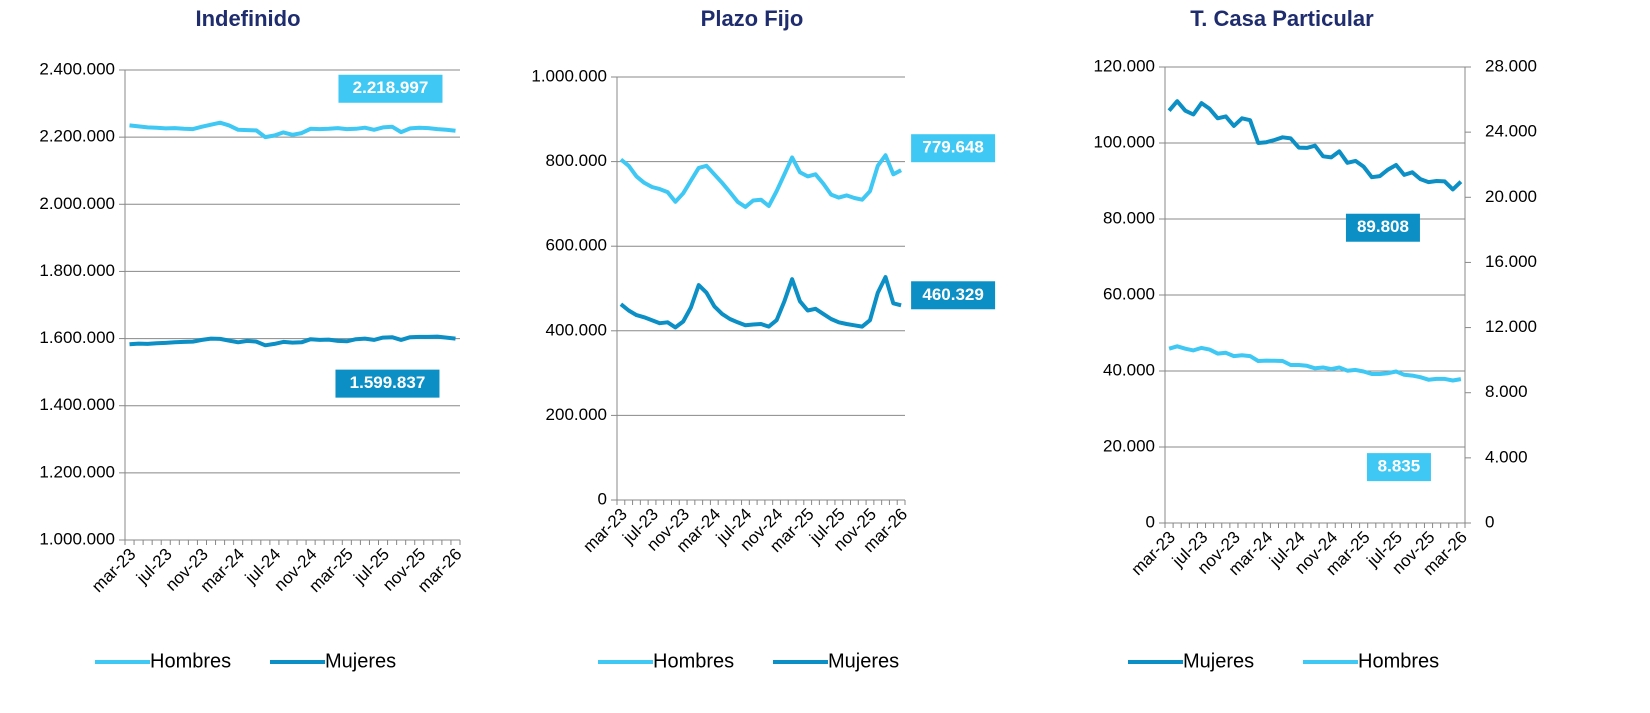  What do you see at coordinates (1129, 293) in the screenshot?
I see `y-tick-label: 60.000` at bounding box center [1129, 293].